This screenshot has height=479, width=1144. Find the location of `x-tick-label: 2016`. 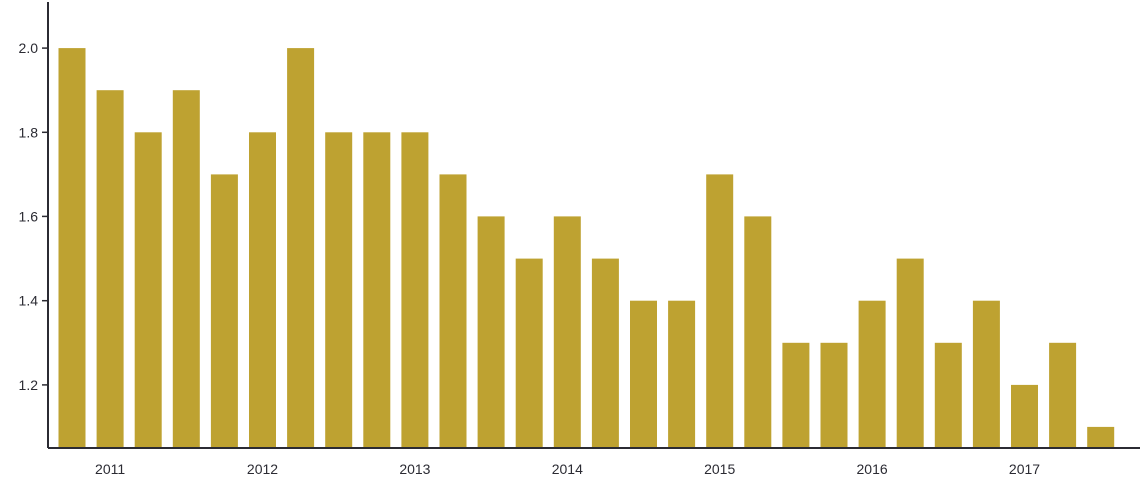

x-tick-label: 2016 is located at coordinates (872, 469).